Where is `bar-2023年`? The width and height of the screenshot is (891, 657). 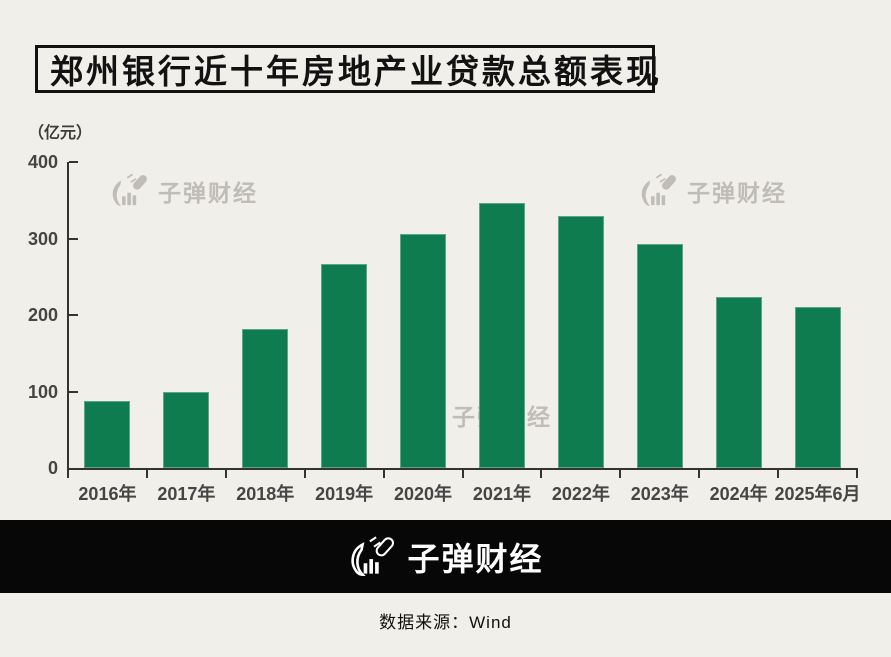
bar-2023年 is located at coordinates (659, 355).